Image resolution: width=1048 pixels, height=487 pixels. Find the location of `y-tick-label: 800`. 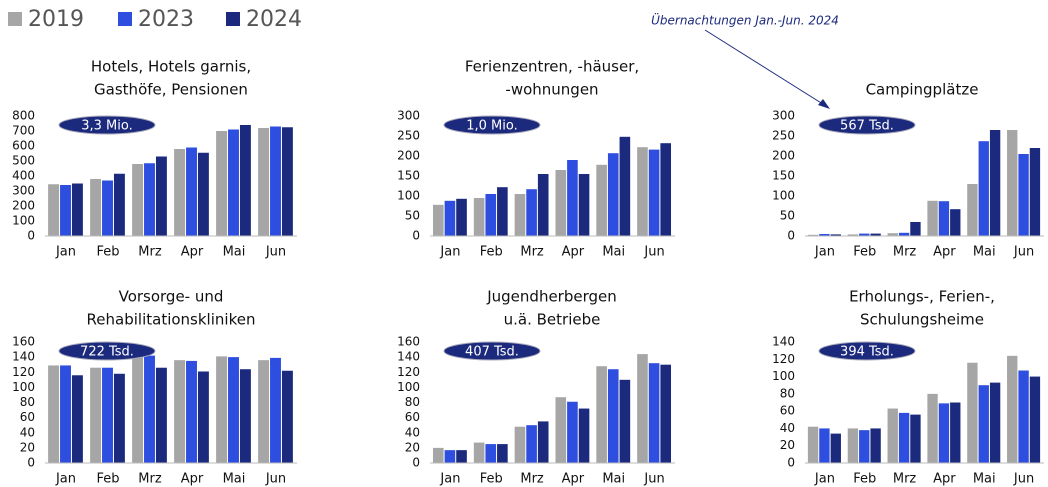

y-tick-label: 800 is located at coordinates (23, 116).